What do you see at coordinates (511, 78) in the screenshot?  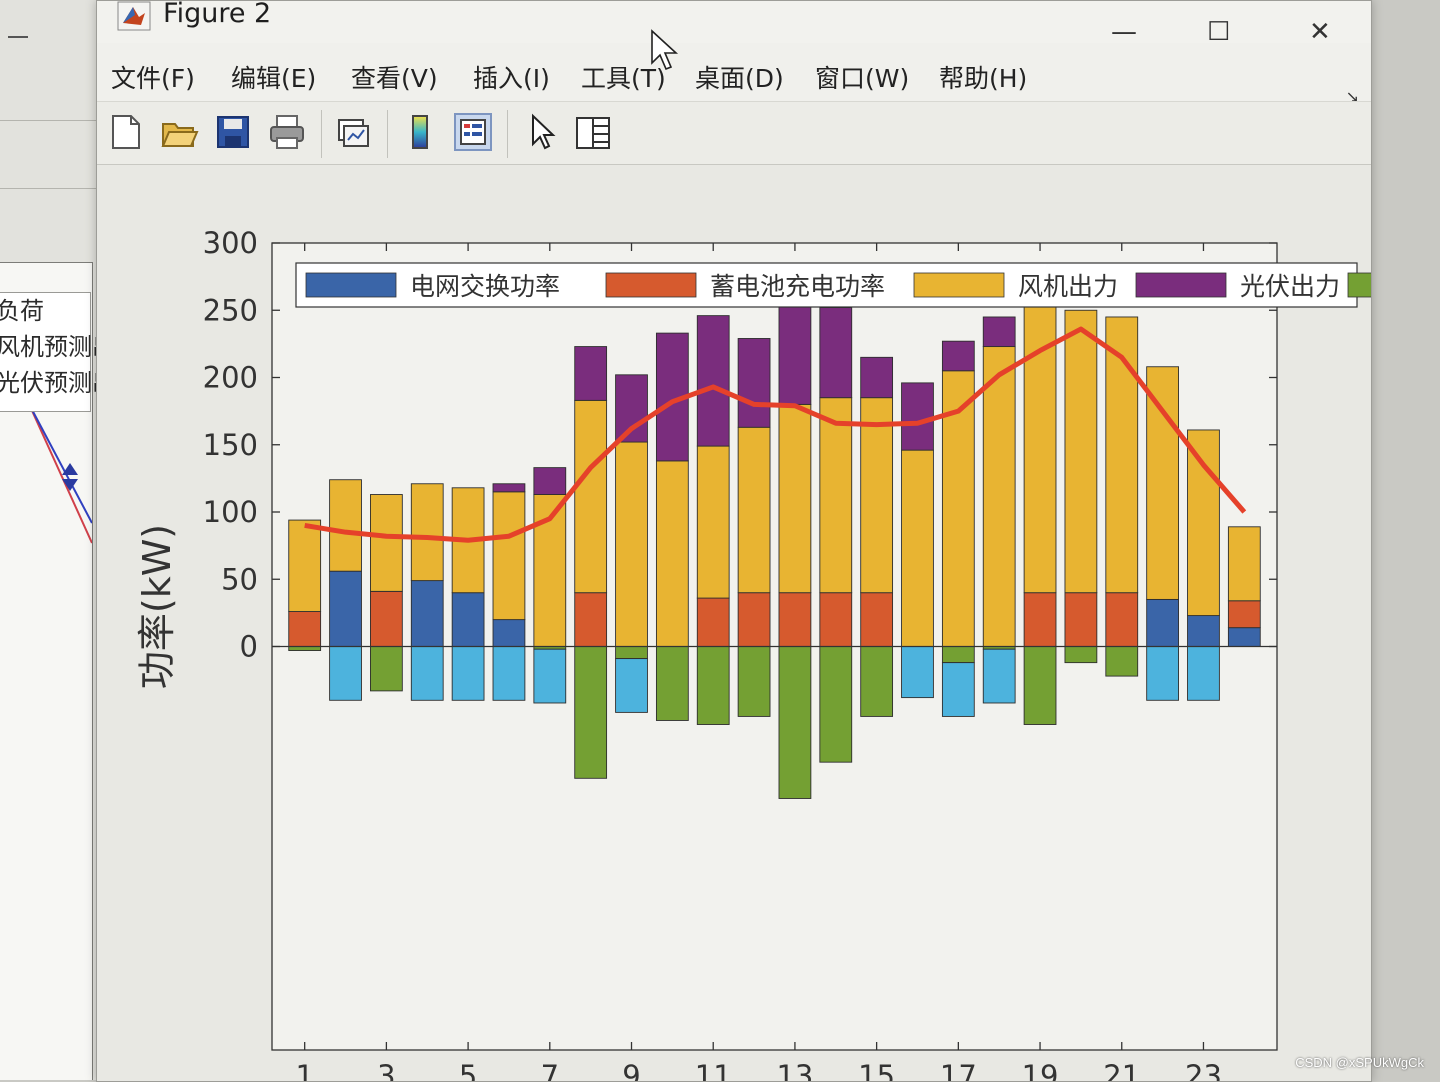 I see `menu-insert: 插入(I)` at bounding box center [511, 78].